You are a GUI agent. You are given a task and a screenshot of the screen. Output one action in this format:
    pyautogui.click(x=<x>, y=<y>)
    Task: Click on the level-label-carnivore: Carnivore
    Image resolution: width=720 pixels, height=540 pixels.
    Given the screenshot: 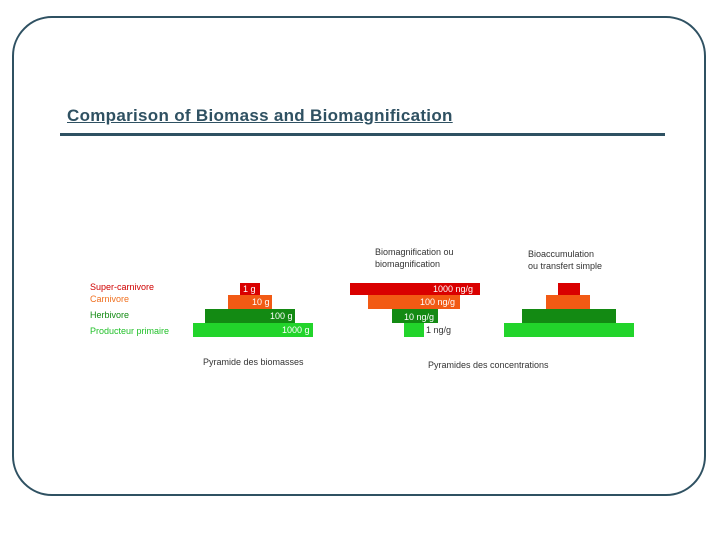 What is the action you would take?
    pyautogui.click(x=110, y=299)
    